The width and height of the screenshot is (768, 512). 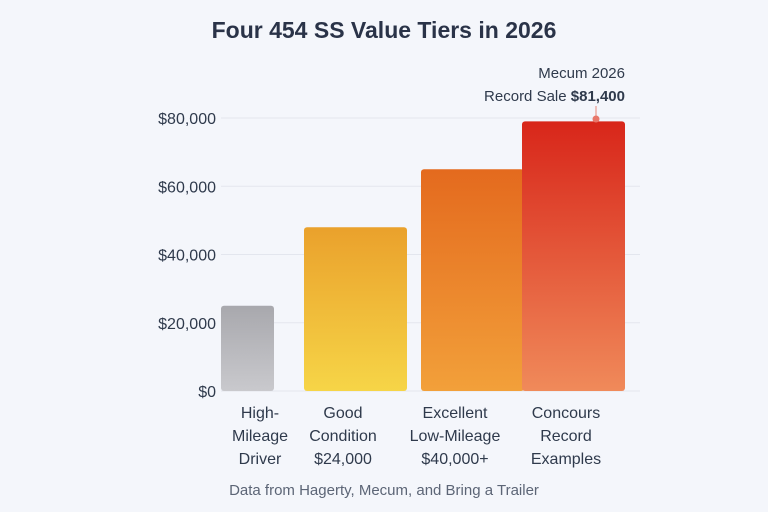 I want to click on y-axis-ticks: $80,000 $60,000 $40,000 $20,000 $0, so click(x=187, y=256).